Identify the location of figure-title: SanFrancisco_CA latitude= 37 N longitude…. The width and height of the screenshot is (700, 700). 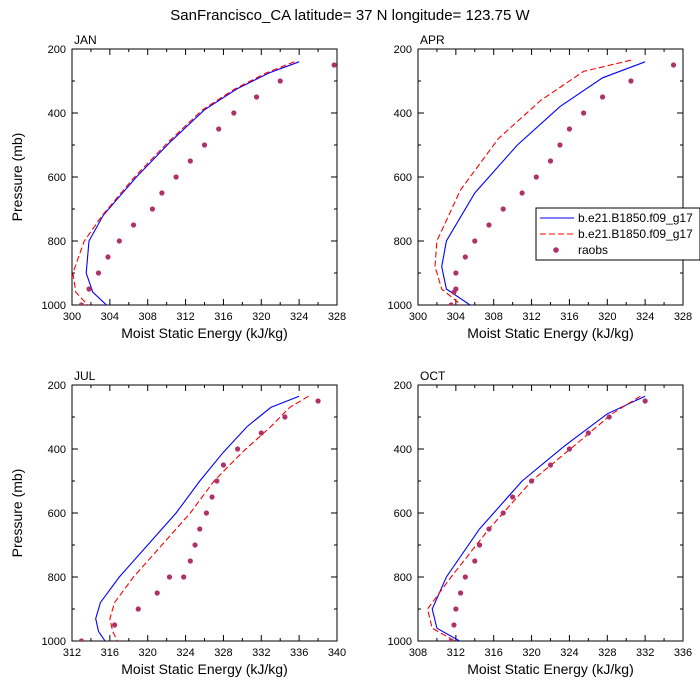
(350, 15).